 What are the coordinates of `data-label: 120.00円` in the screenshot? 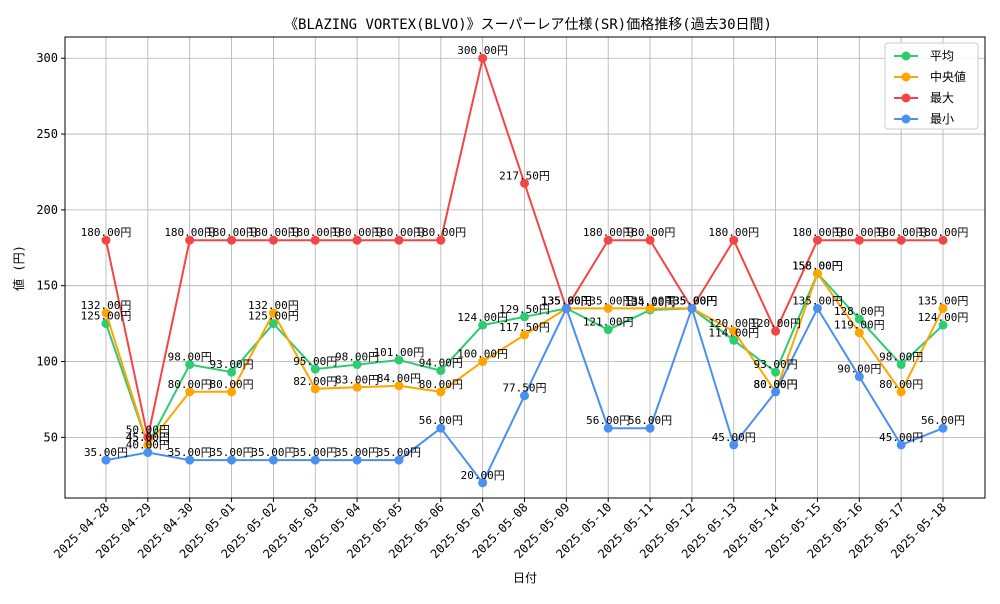 It's located at (733, 323).